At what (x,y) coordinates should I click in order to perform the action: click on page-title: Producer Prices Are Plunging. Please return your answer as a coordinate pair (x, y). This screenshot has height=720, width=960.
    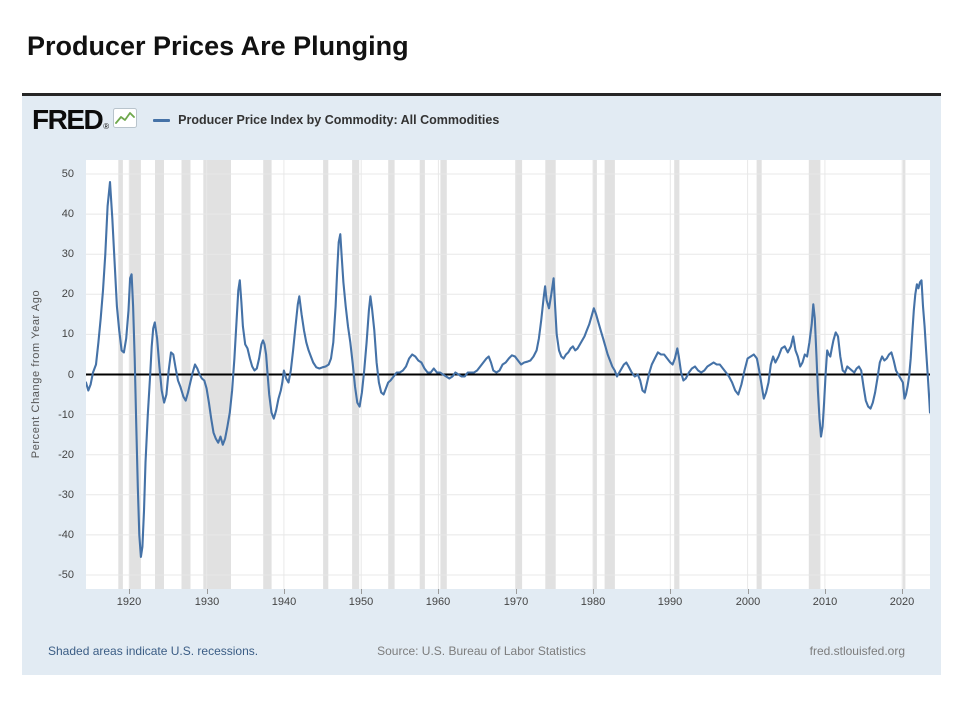
    Looking at the image, I should click on (218, 46).